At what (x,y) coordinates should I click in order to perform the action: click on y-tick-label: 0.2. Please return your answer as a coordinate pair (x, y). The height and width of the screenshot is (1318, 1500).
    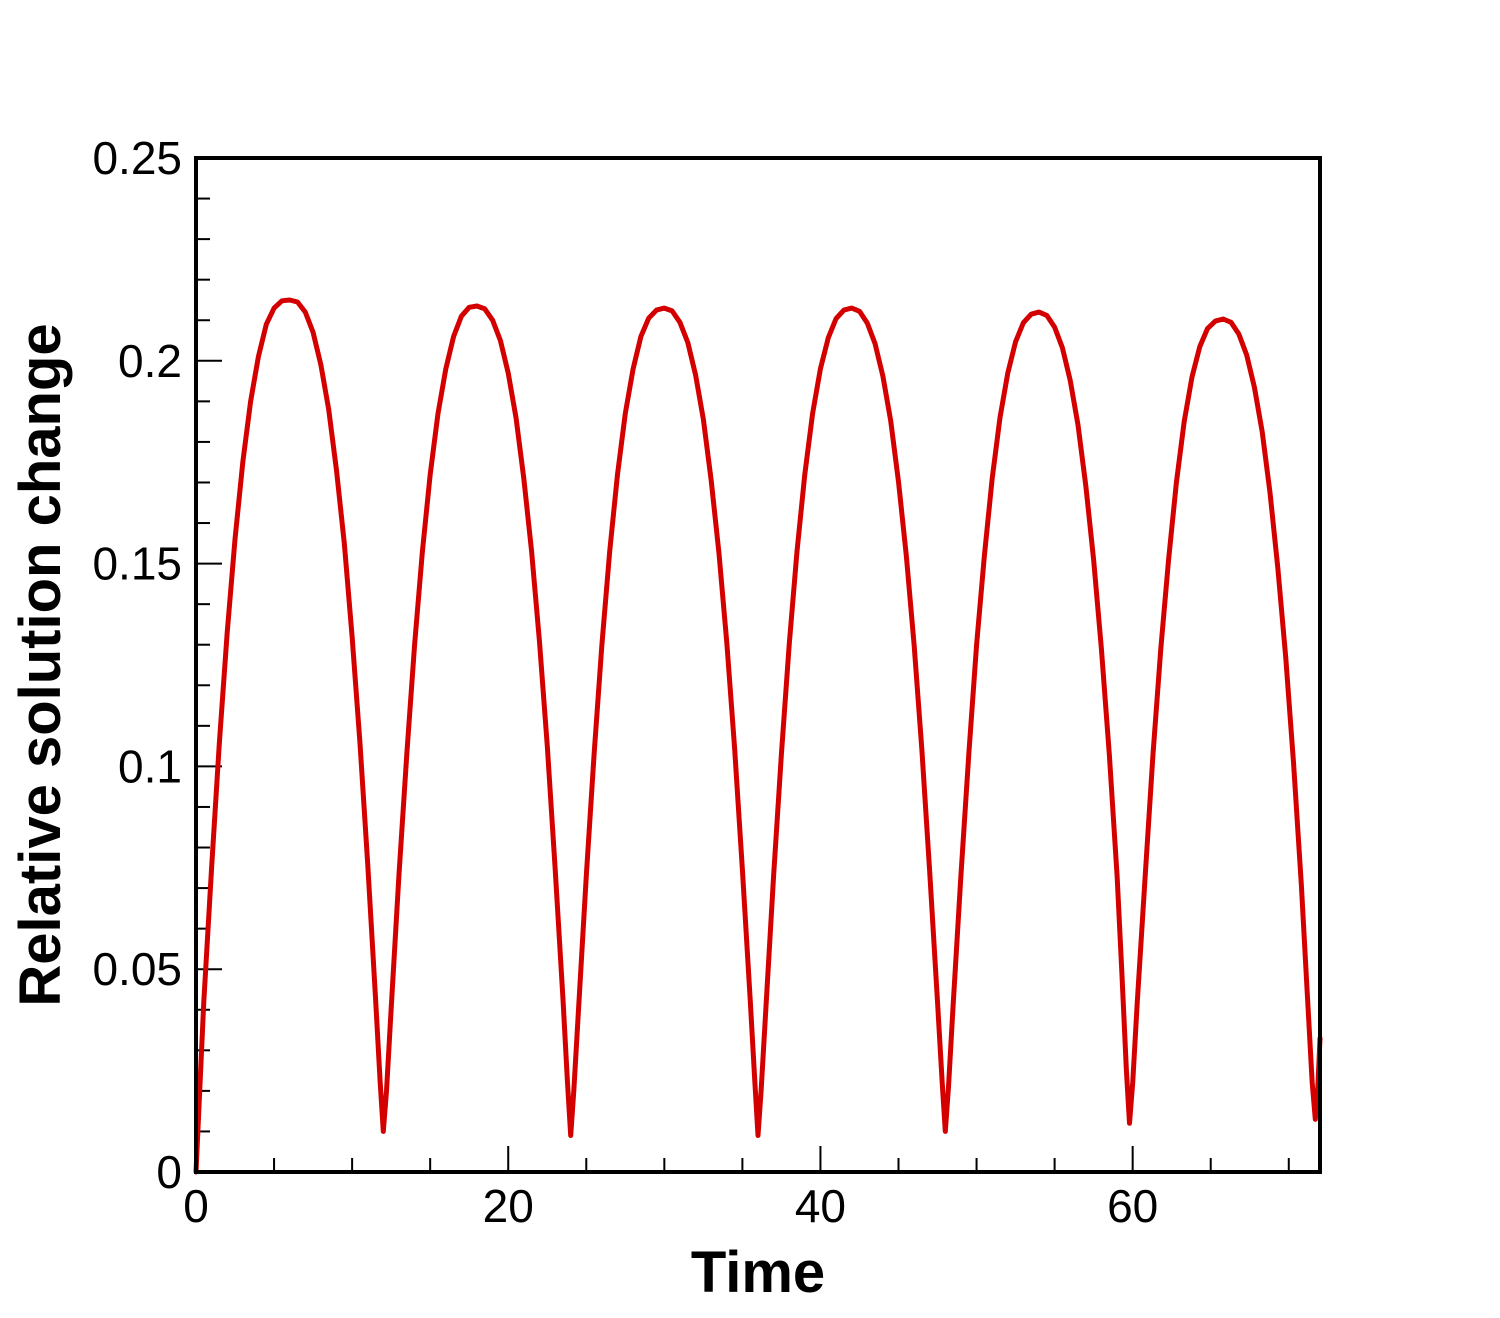
    Looking at the image, I should click on (150, 361).